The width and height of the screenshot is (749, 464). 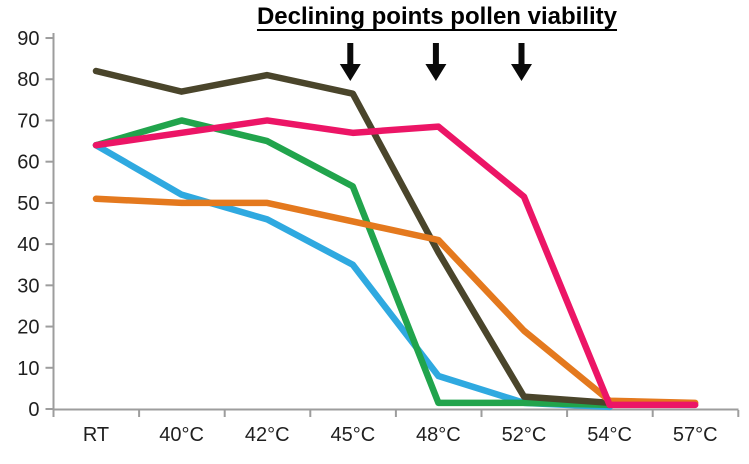 What do you see at coordinates (181, 435) in the screenshot?
I see `x-axis-label: 40°C` at bounding box center [181, 435].